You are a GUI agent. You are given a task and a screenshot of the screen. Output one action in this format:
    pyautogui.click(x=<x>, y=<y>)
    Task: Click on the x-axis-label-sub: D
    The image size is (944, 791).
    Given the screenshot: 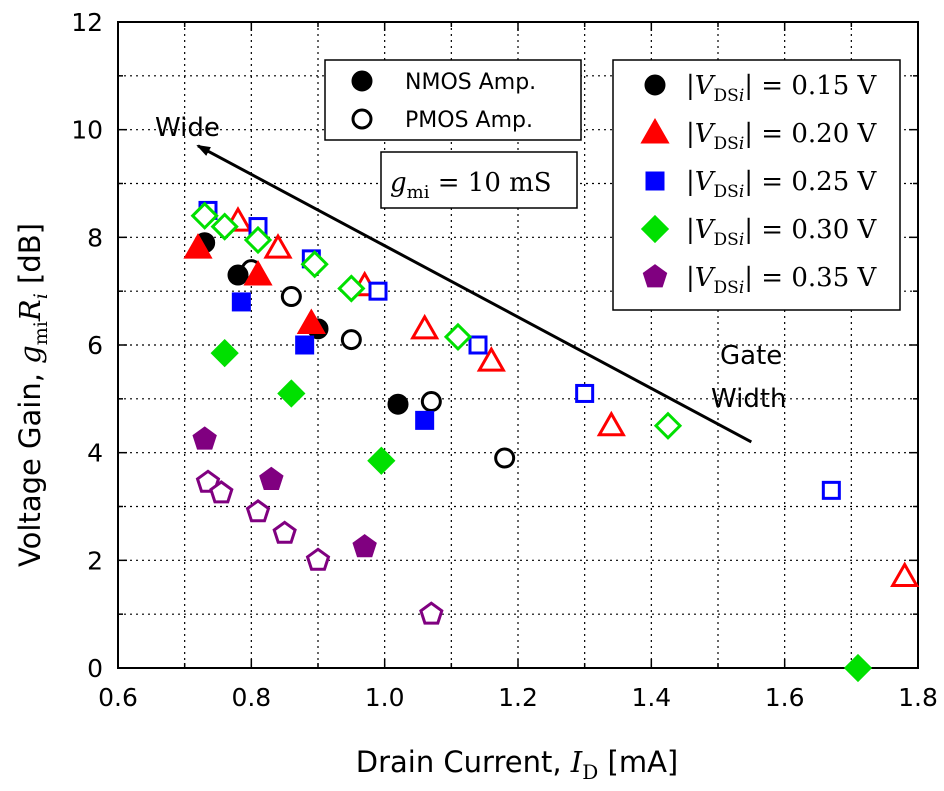 What is the action you would take?
    pyautogui.click(x=590, y=772)
    